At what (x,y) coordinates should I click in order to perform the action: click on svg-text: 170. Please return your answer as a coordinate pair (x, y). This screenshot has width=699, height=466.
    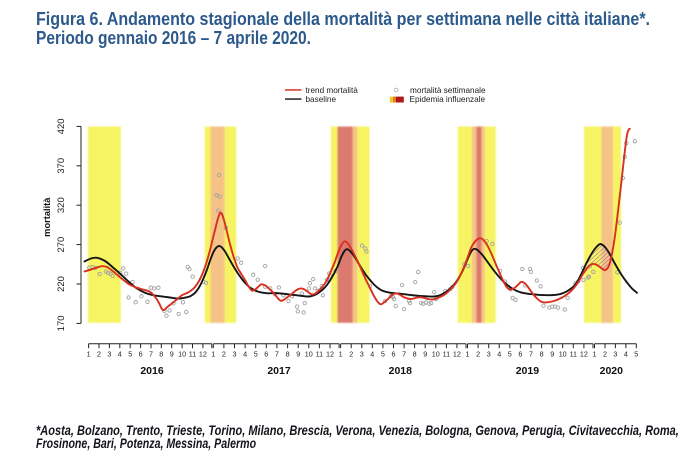
    Looking at the image, I should click on (61, 323).